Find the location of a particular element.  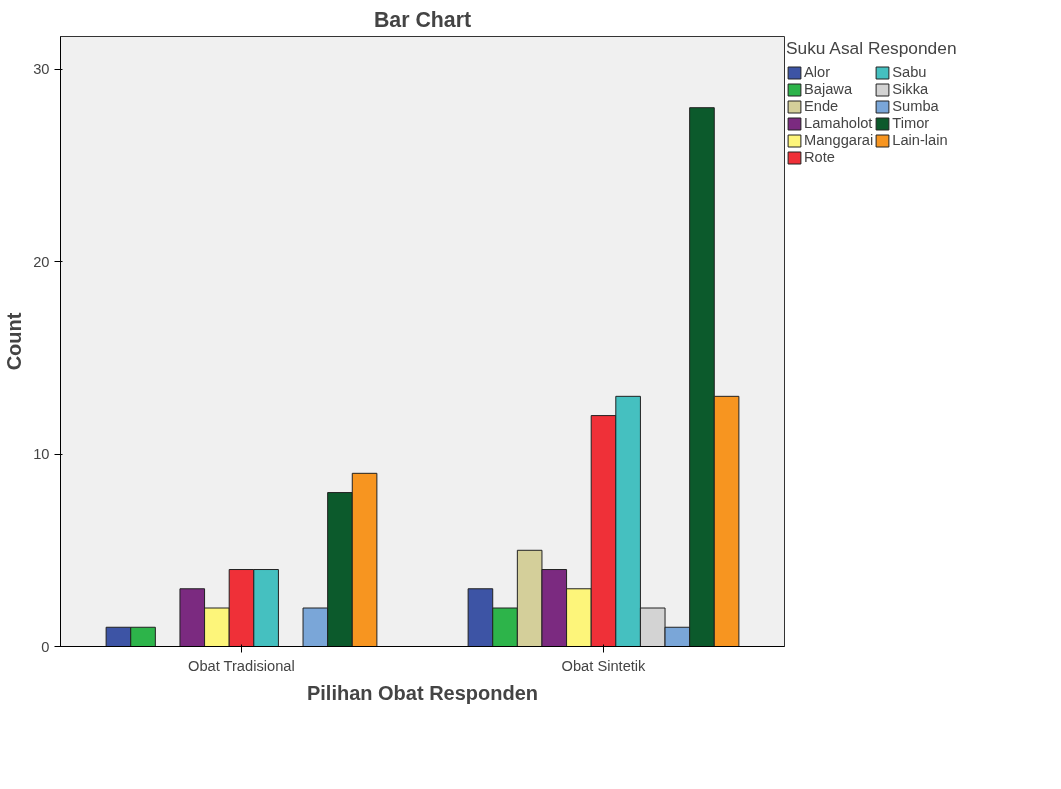

y-axis-title: Count is located at coordinates (14, 341).